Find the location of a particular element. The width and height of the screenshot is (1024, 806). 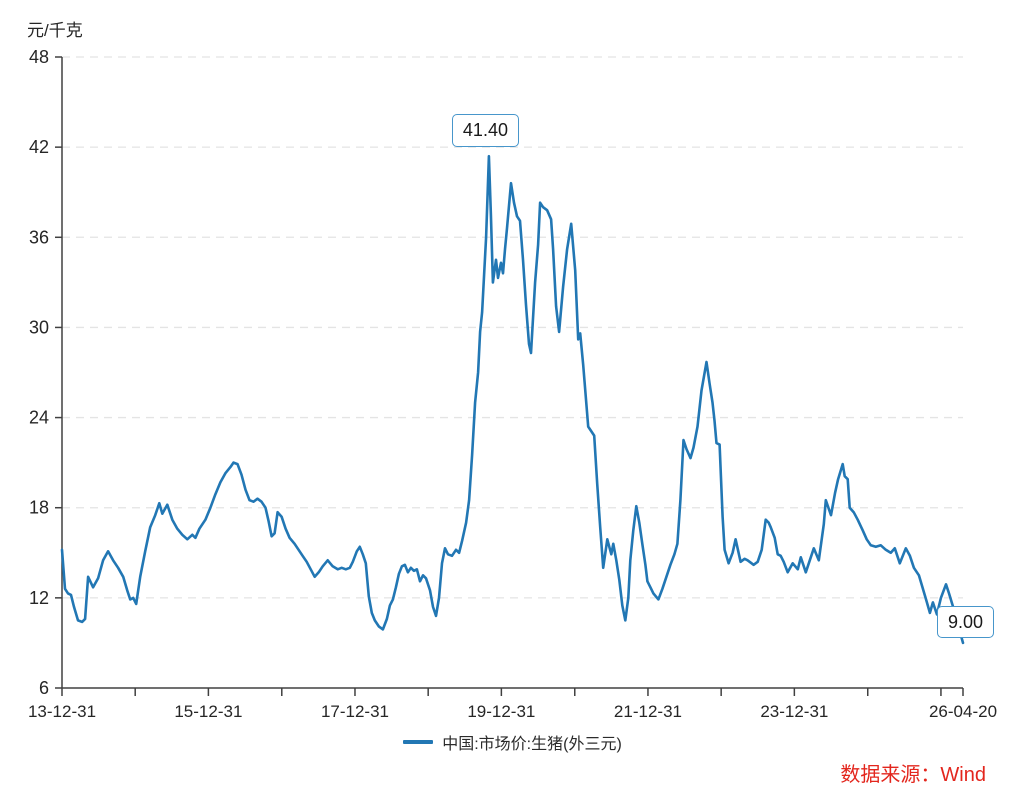

x-tick-label: 23-12-31 is located at coordinates (794, 711).